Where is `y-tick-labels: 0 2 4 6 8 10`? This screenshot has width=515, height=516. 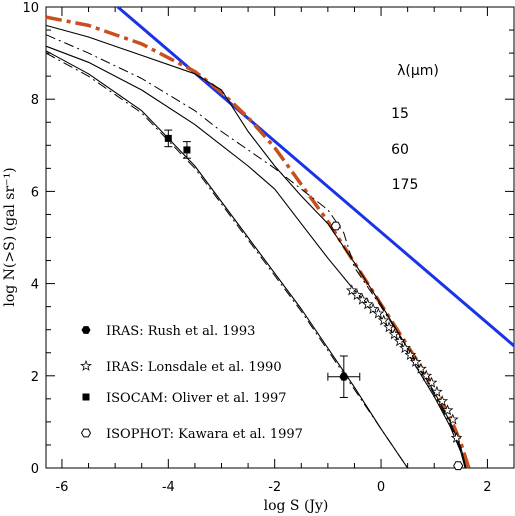 y-tick-labels: 0 2 4 6 8 10 is located at coordinates (30, 239).